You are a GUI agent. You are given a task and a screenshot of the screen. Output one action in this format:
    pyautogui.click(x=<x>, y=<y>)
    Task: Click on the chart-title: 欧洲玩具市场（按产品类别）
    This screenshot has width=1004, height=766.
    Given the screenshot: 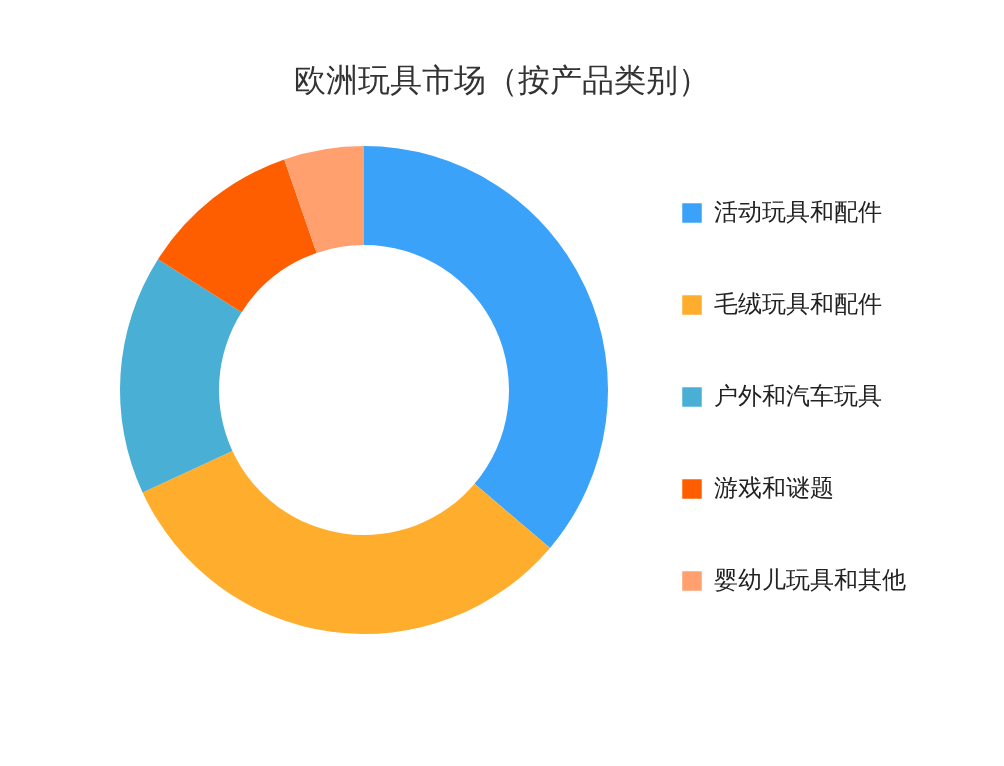 What is the action you would take?
    pyautogui.click(x=502, y=80)
    